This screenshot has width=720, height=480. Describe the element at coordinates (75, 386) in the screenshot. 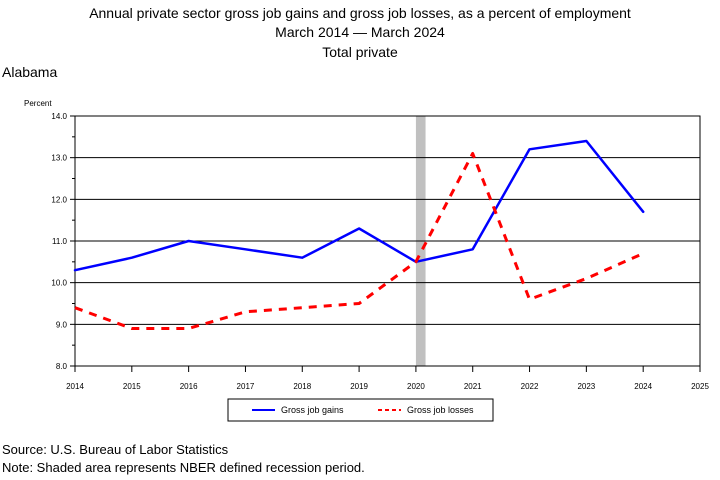

I see `x-tick-label: 2014` at that location.